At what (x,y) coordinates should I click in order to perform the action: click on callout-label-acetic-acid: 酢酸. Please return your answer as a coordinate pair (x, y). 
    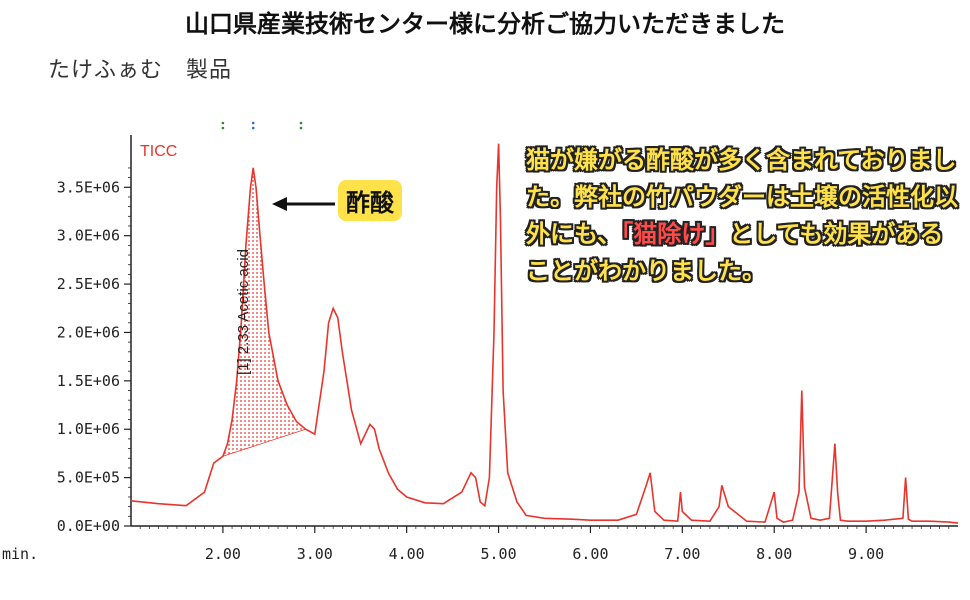
    Looking at the image, I should click on (370, 200).